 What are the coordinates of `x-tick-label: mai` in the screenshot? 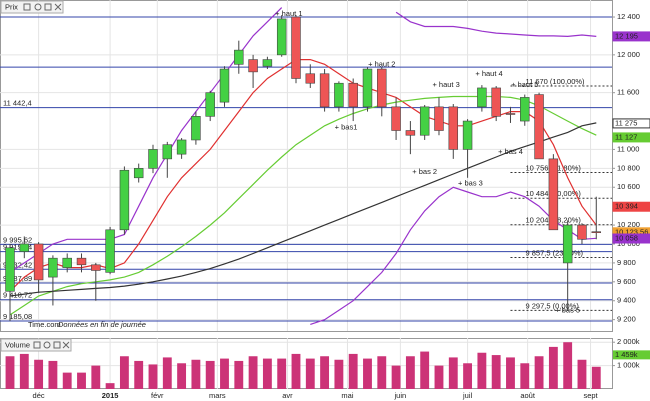 It's located at (347, 395).